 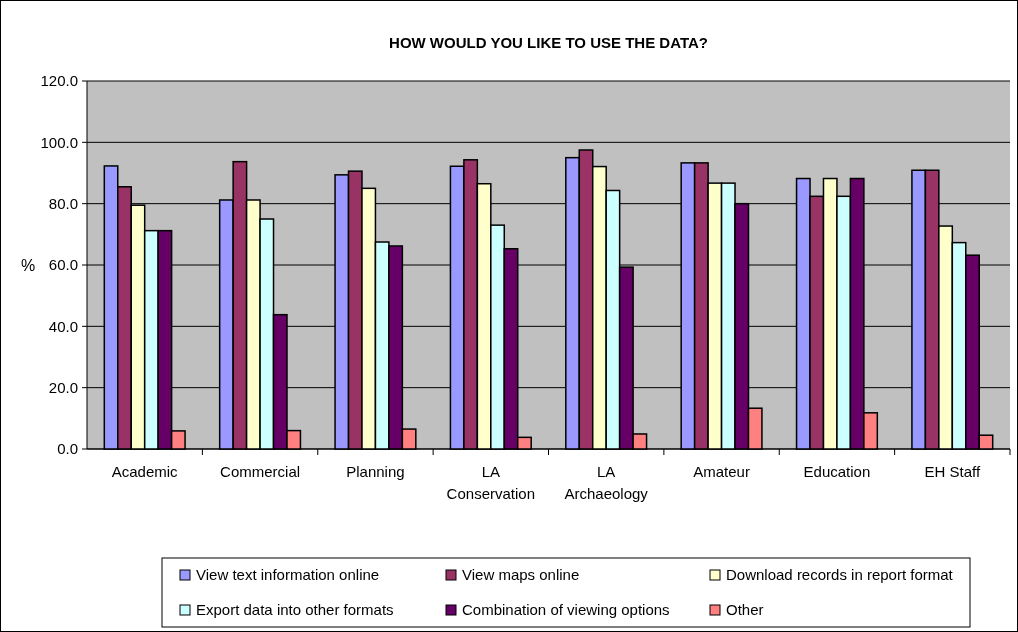 What do you see at coordinates (63, 265) in the screenshot?
I see `y-tick-label: 60.0` at bounding box center [63, 265].